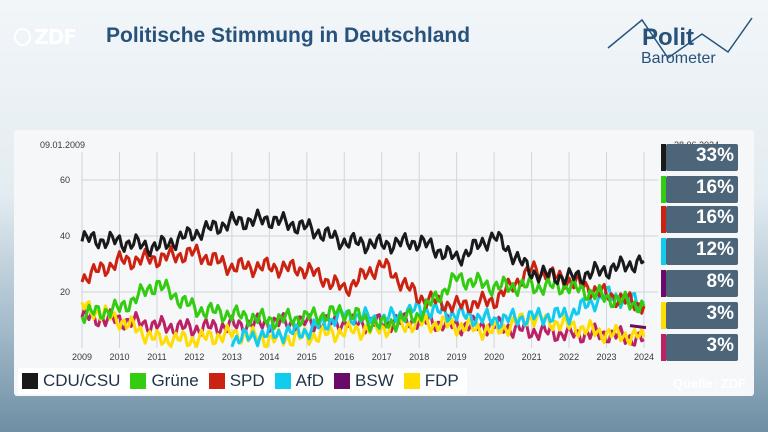  I want to click on current-badge-cdu-csu: 33%, so click(699, 157).